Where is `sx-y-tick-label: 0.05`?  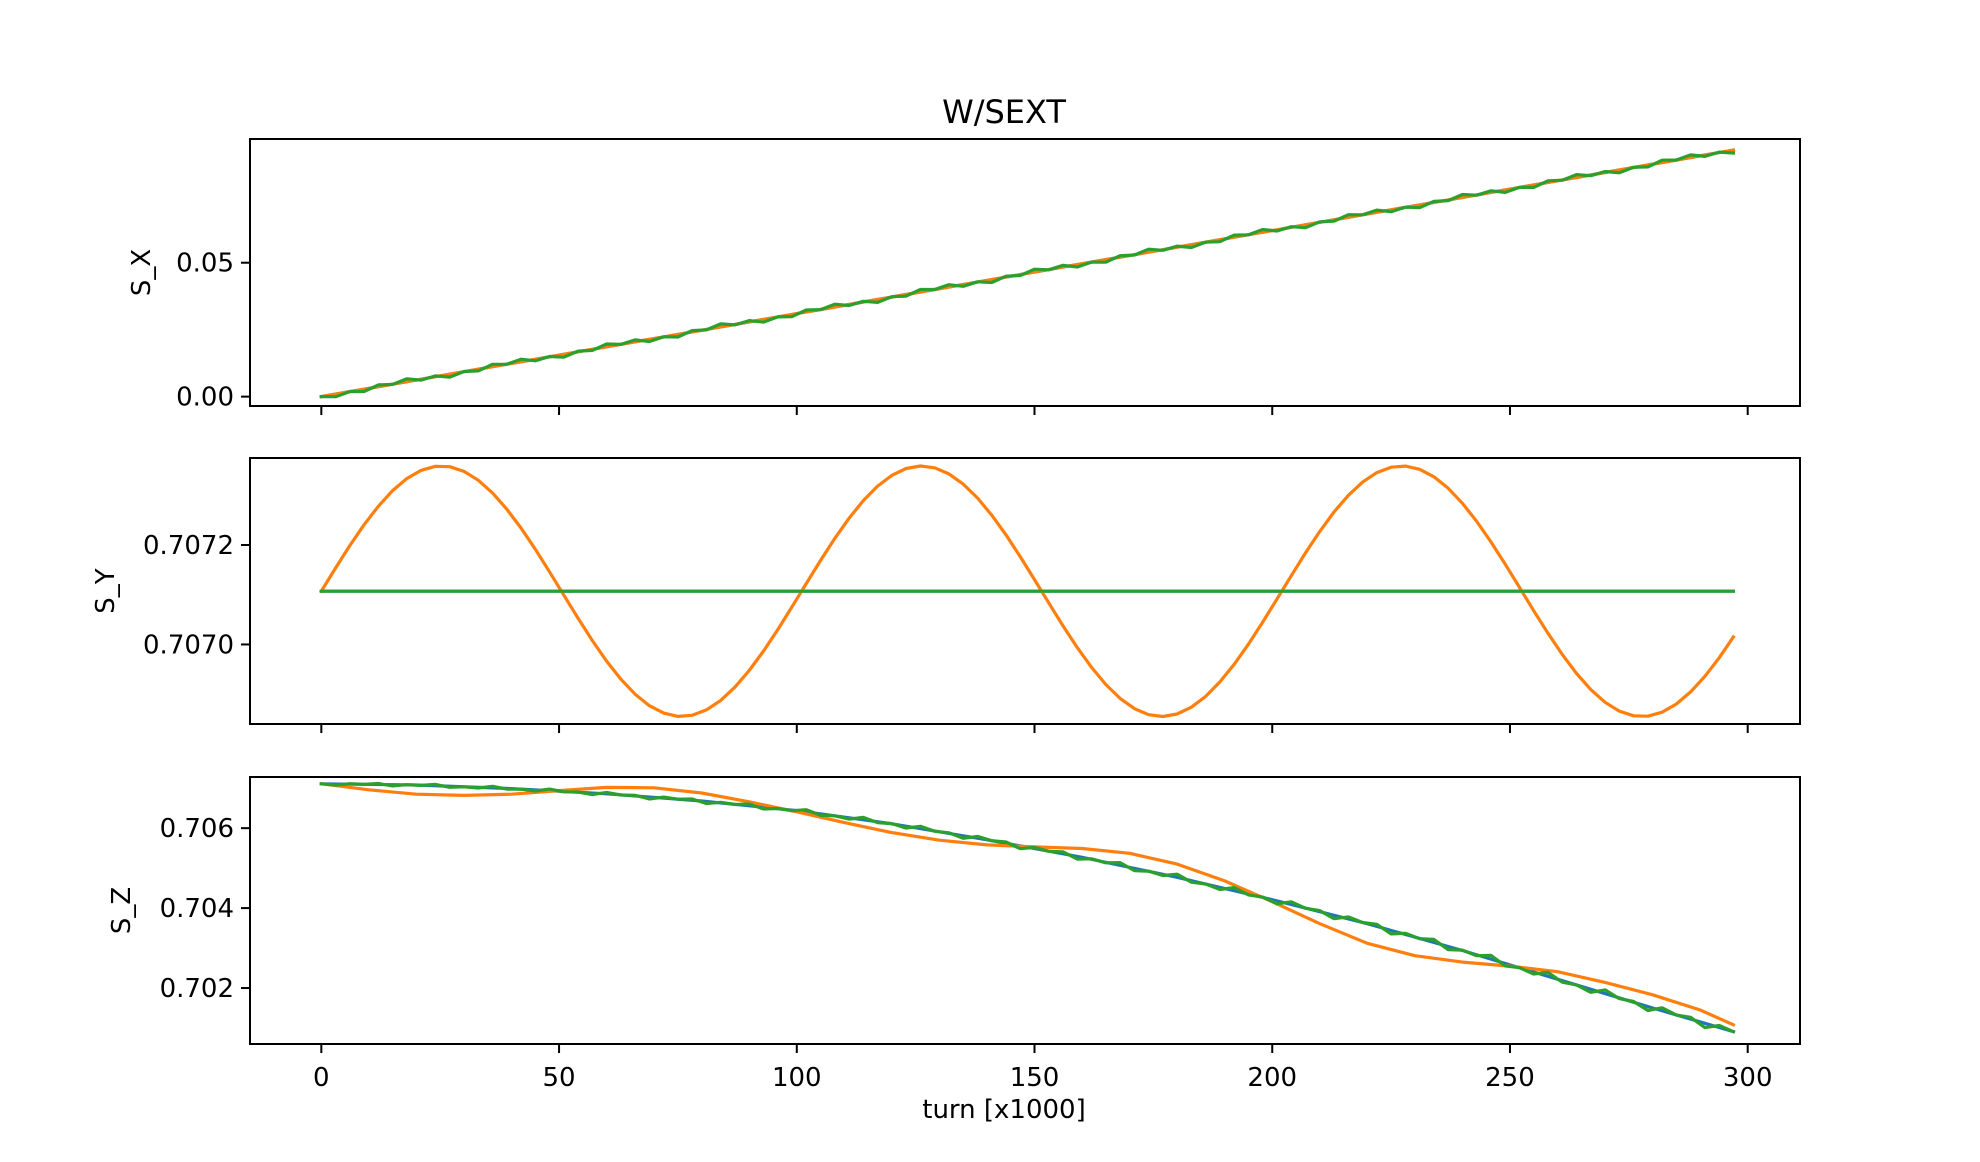 sx-y-tick-label: 0.05 is located at coordinates (205, 264).